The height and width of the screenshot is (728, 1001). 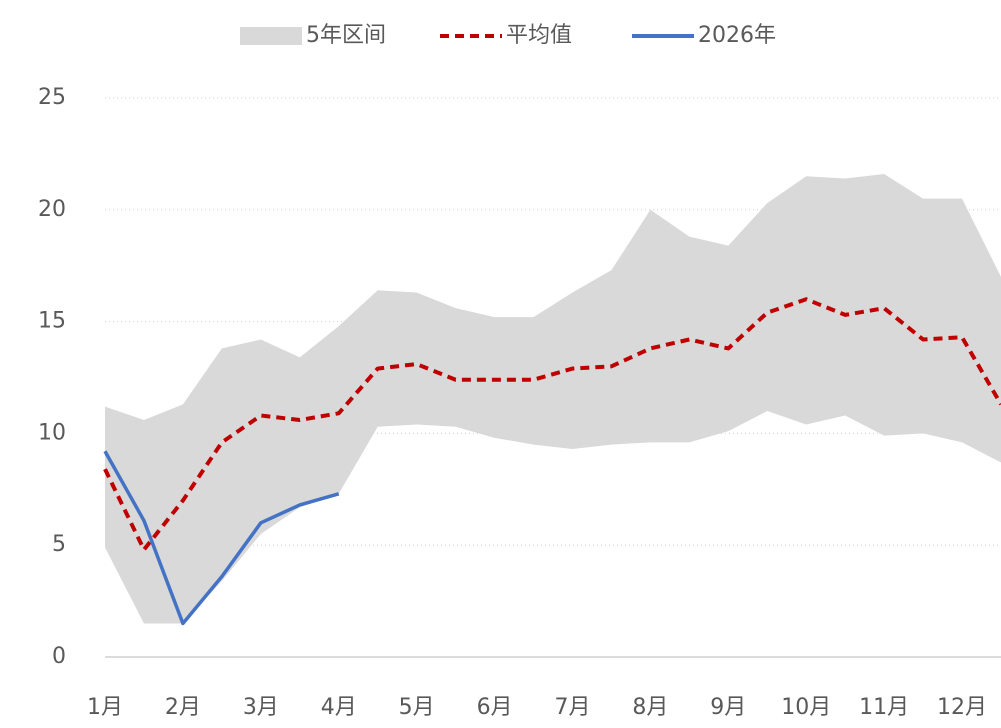 What do you see at coordinates (59, 656) in the screenshot?
I see `y-tick-label: 0` at bounding box center [59, 656].